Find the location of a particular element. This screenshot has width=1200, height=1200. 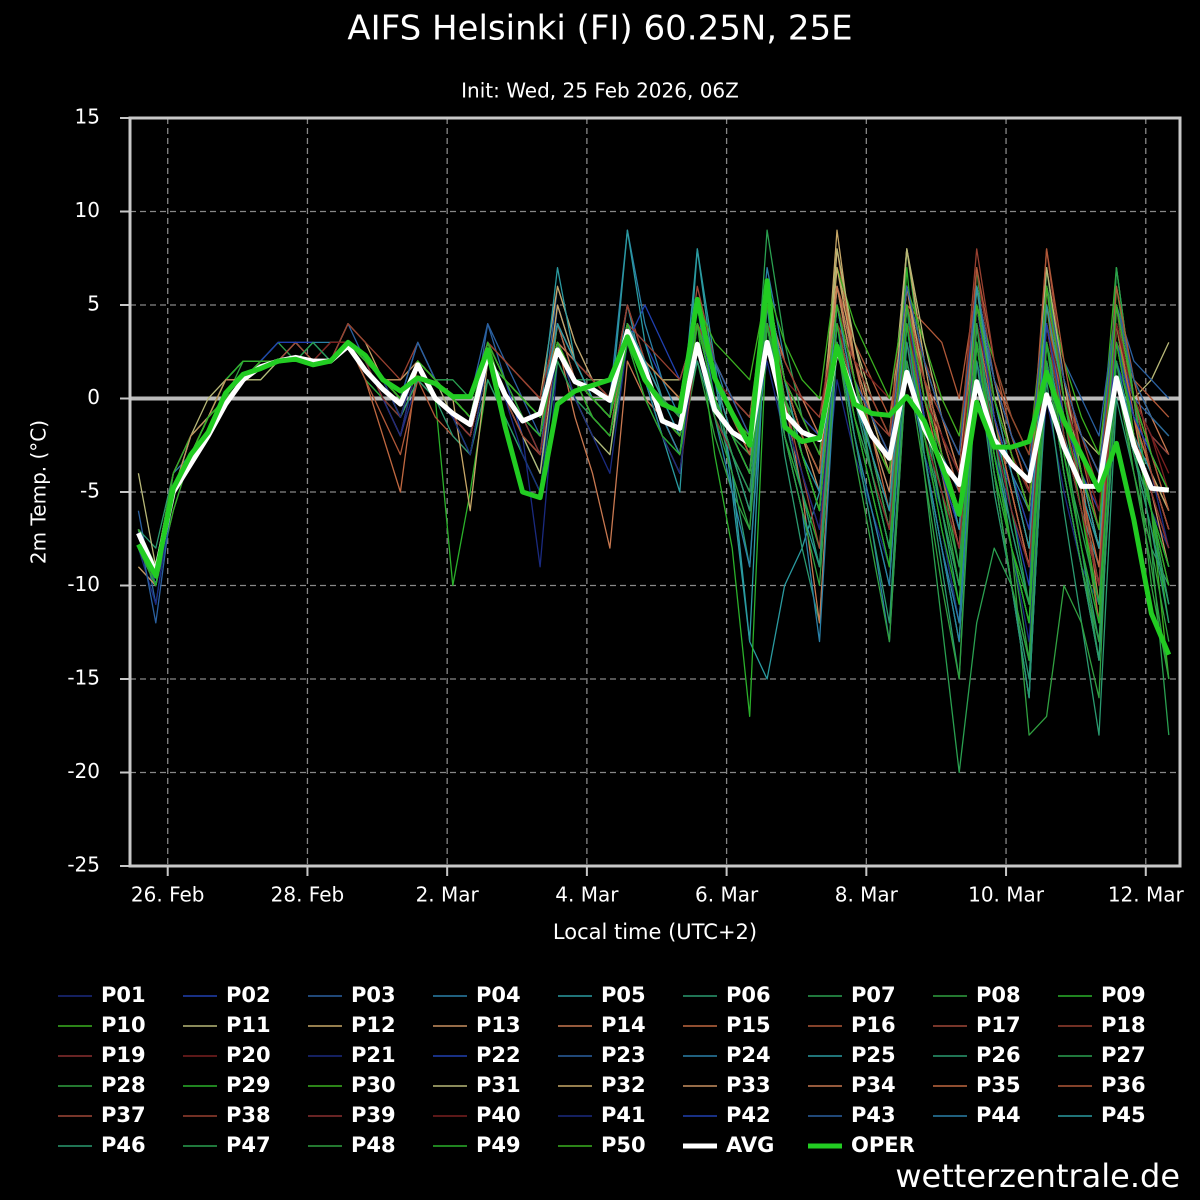

y-tick-label: -10 is located at coordinates (83, 584).